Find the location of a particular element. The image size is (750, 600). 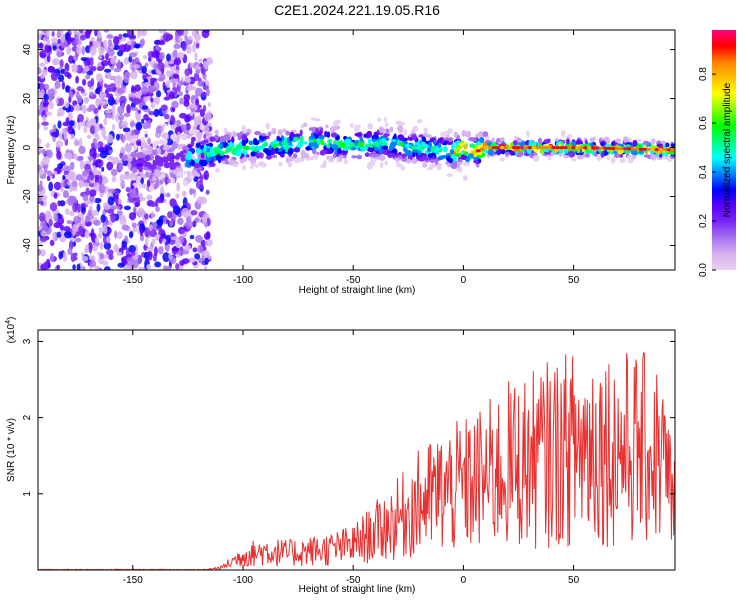

colorbar-tick-label: 0.4 is located at coordinates (703, 172).